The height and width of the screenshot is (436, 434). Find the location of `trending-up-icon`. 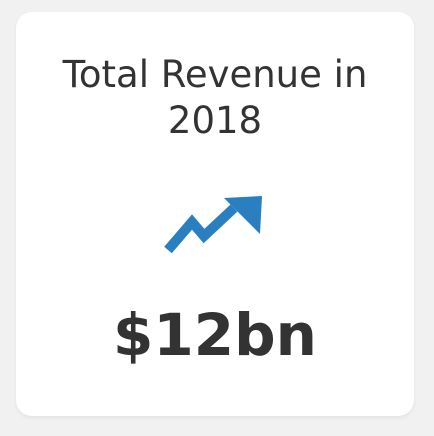

trending-up-icon is located at coordinates (213, 225).